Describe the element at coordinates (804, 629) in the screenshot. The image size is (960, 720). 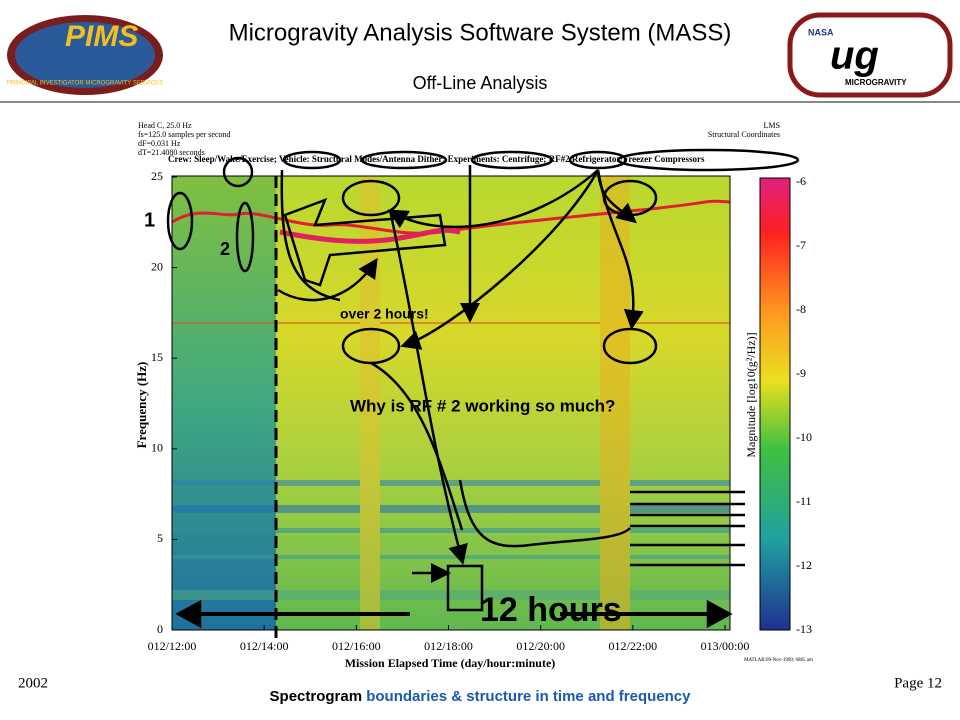
I see `colorbar-tick-label: -13` at that location.